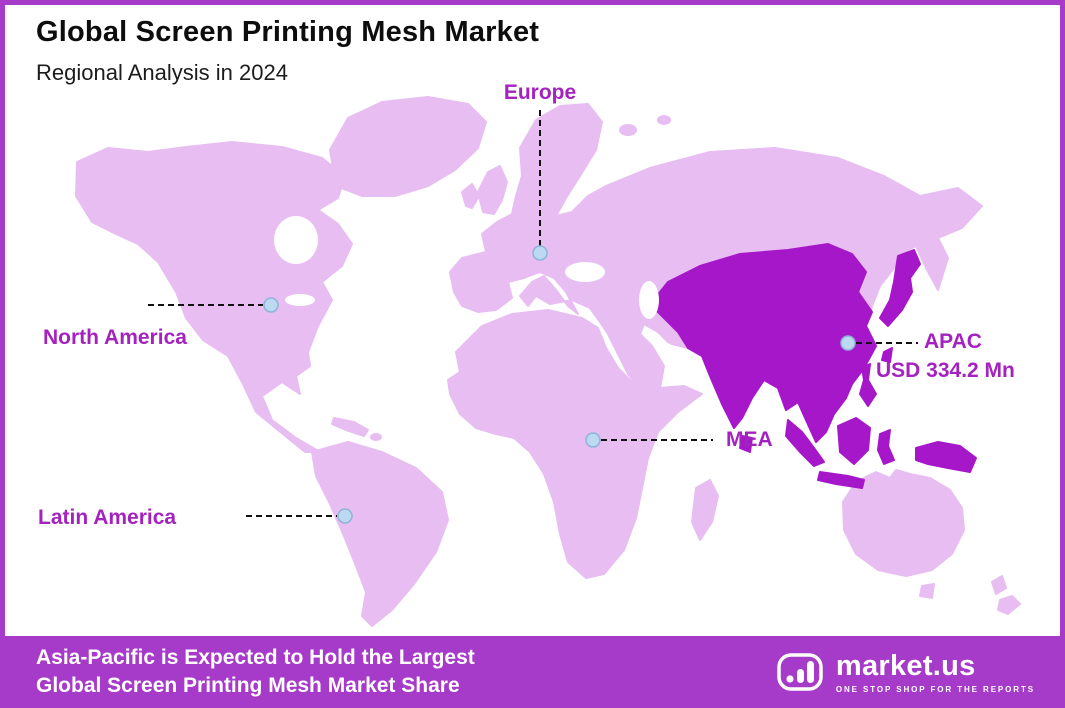 Image resolution: width=1065 pixels, height=708 pixels. I want to click on region-label-europe: Europe, so click(540, 92).